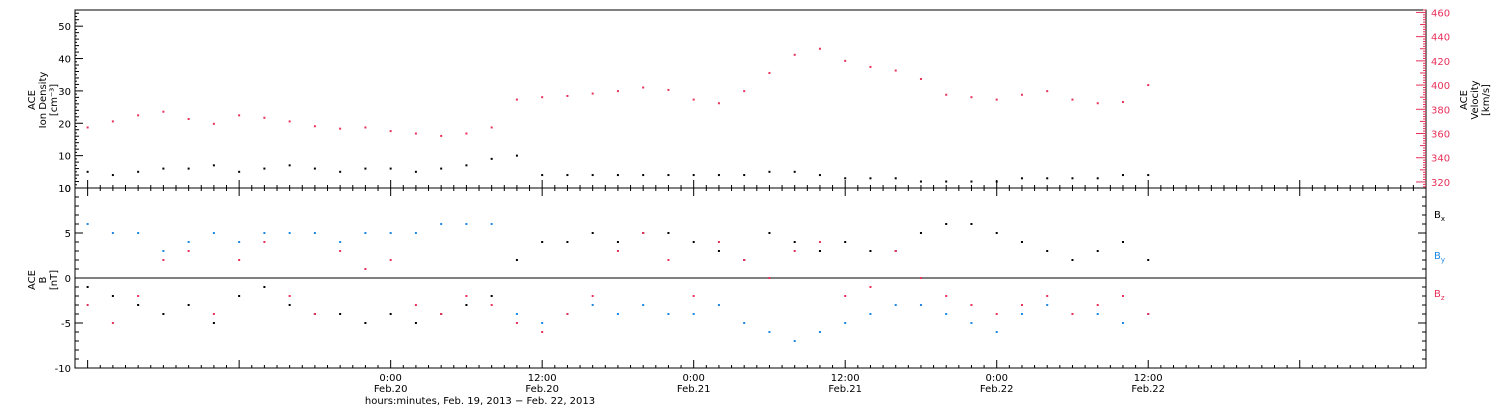 This screenshot has height=414, width=1500. Describe the element at coordinates (64, 27) in the screenshot. I see `left-y-tick-label: 50` at that location.